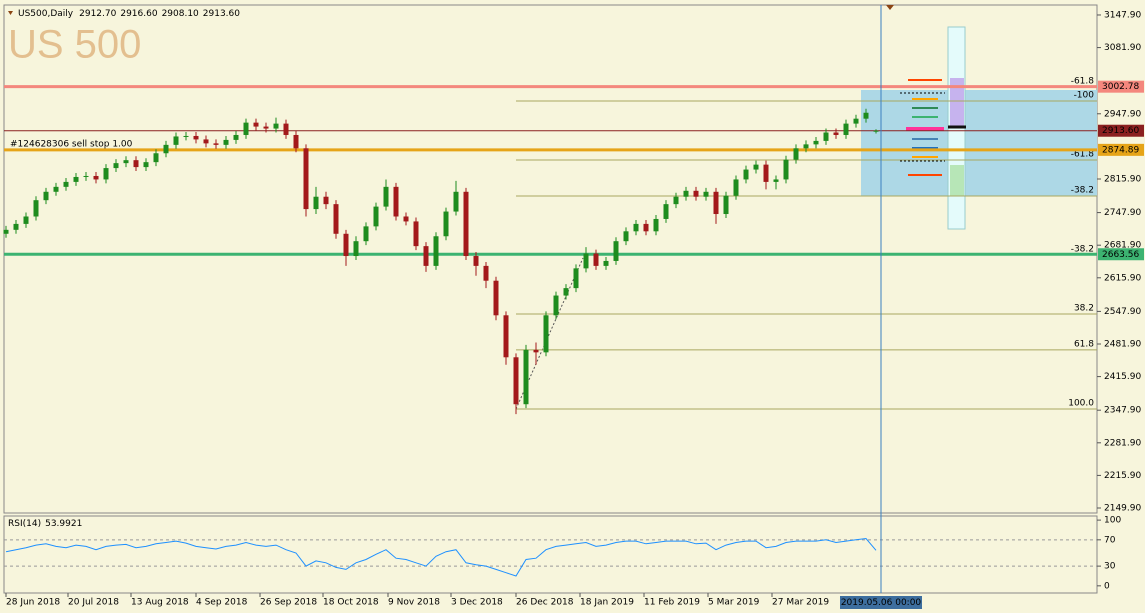 This screenshot has height=613, width=1145. Describe the element at coordinates (477, 603) in the screenshot. I see `x-tick-label: 3 Dec 2018` at that location.